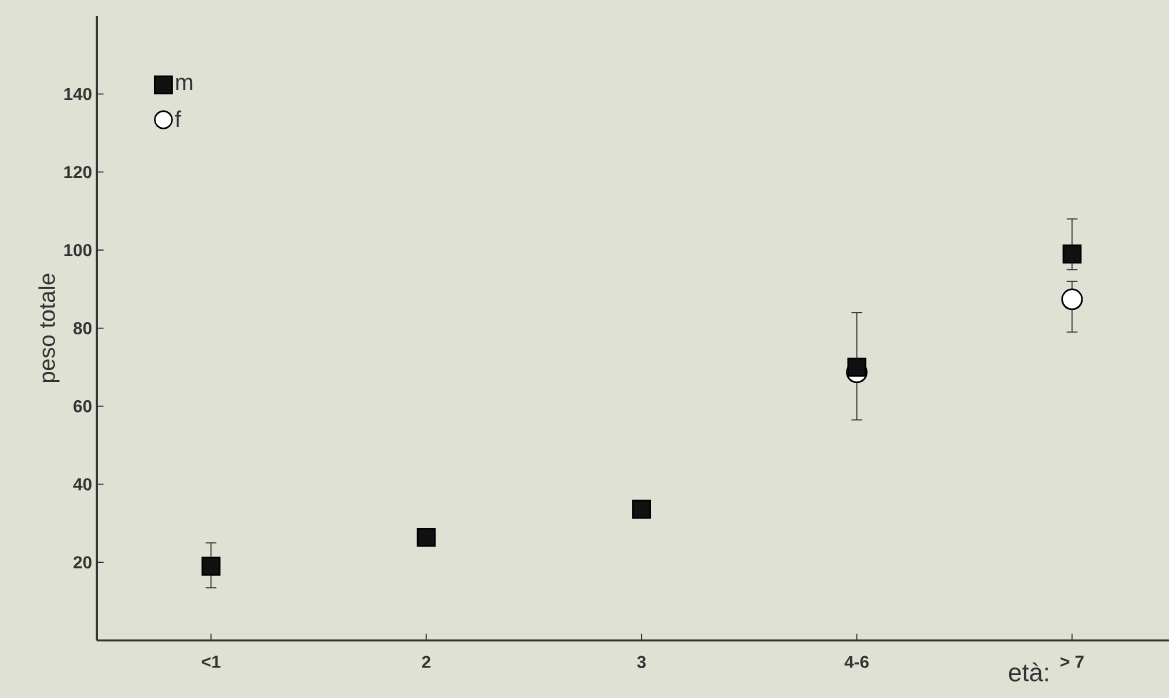 The width and height of the screenshot is (1170, 698). I want to click on y-tick-label: 120, so click(78, 172).